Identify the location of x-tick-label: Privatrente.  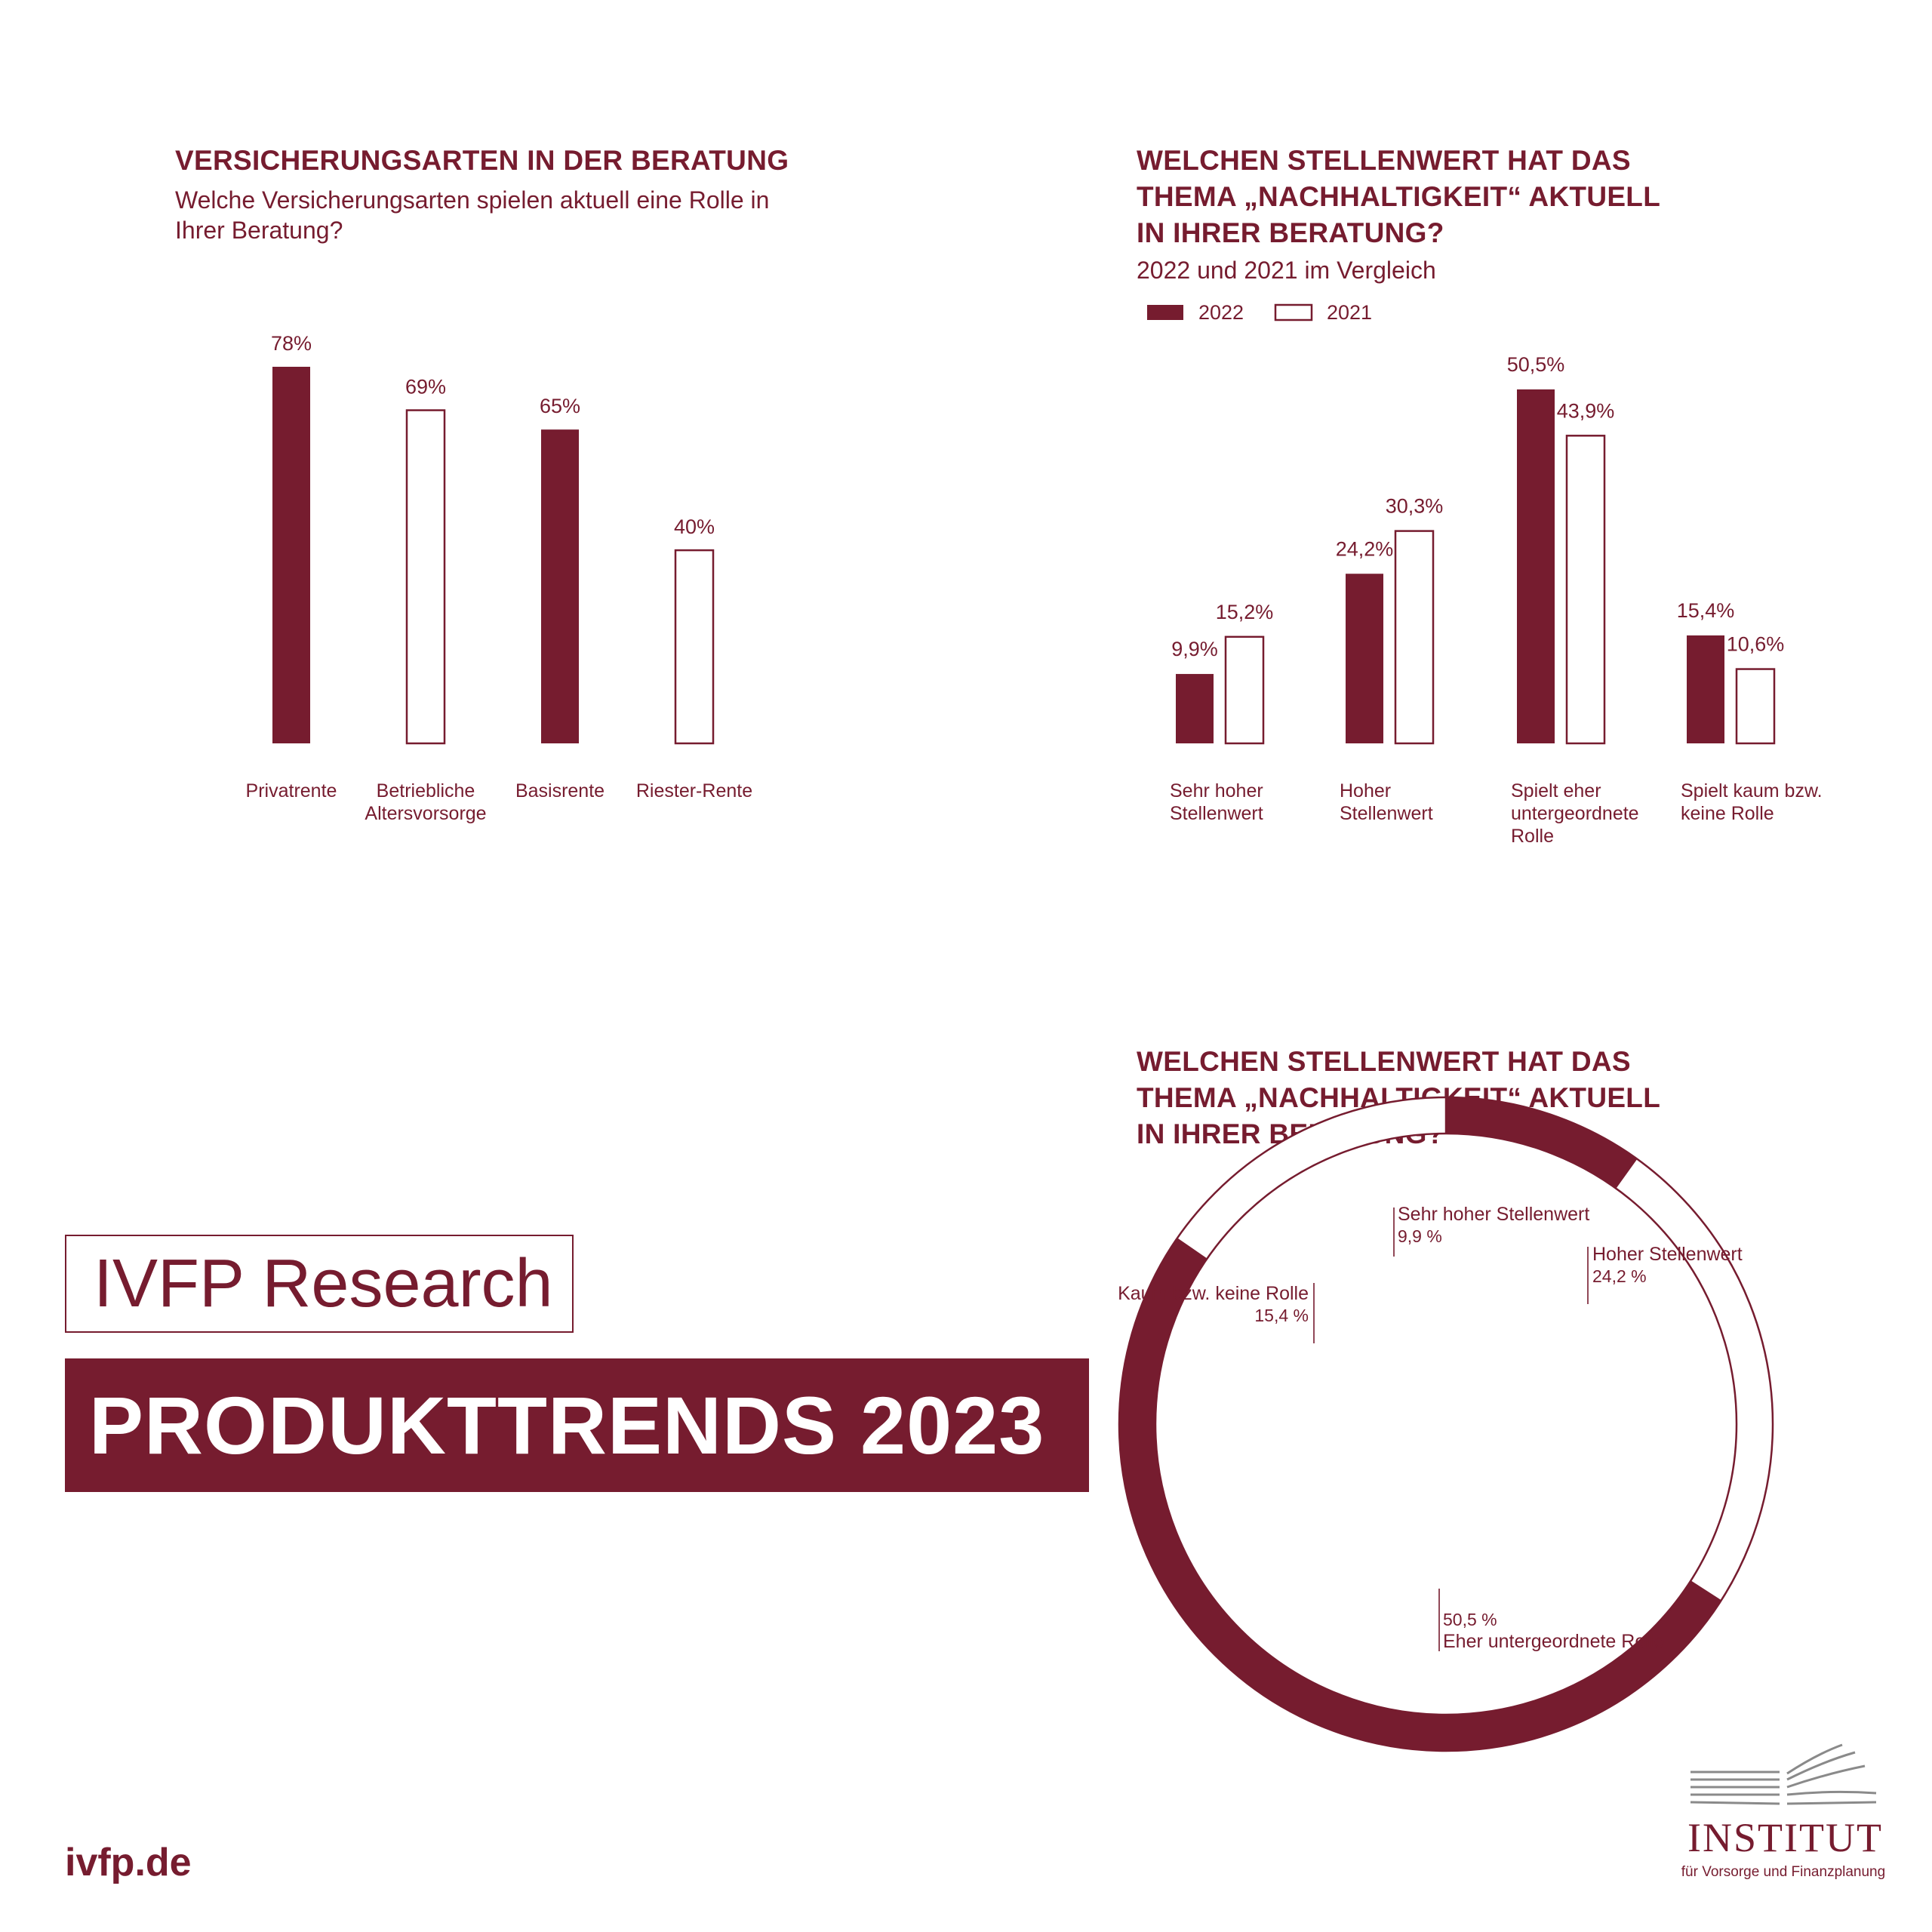
(291, 790).